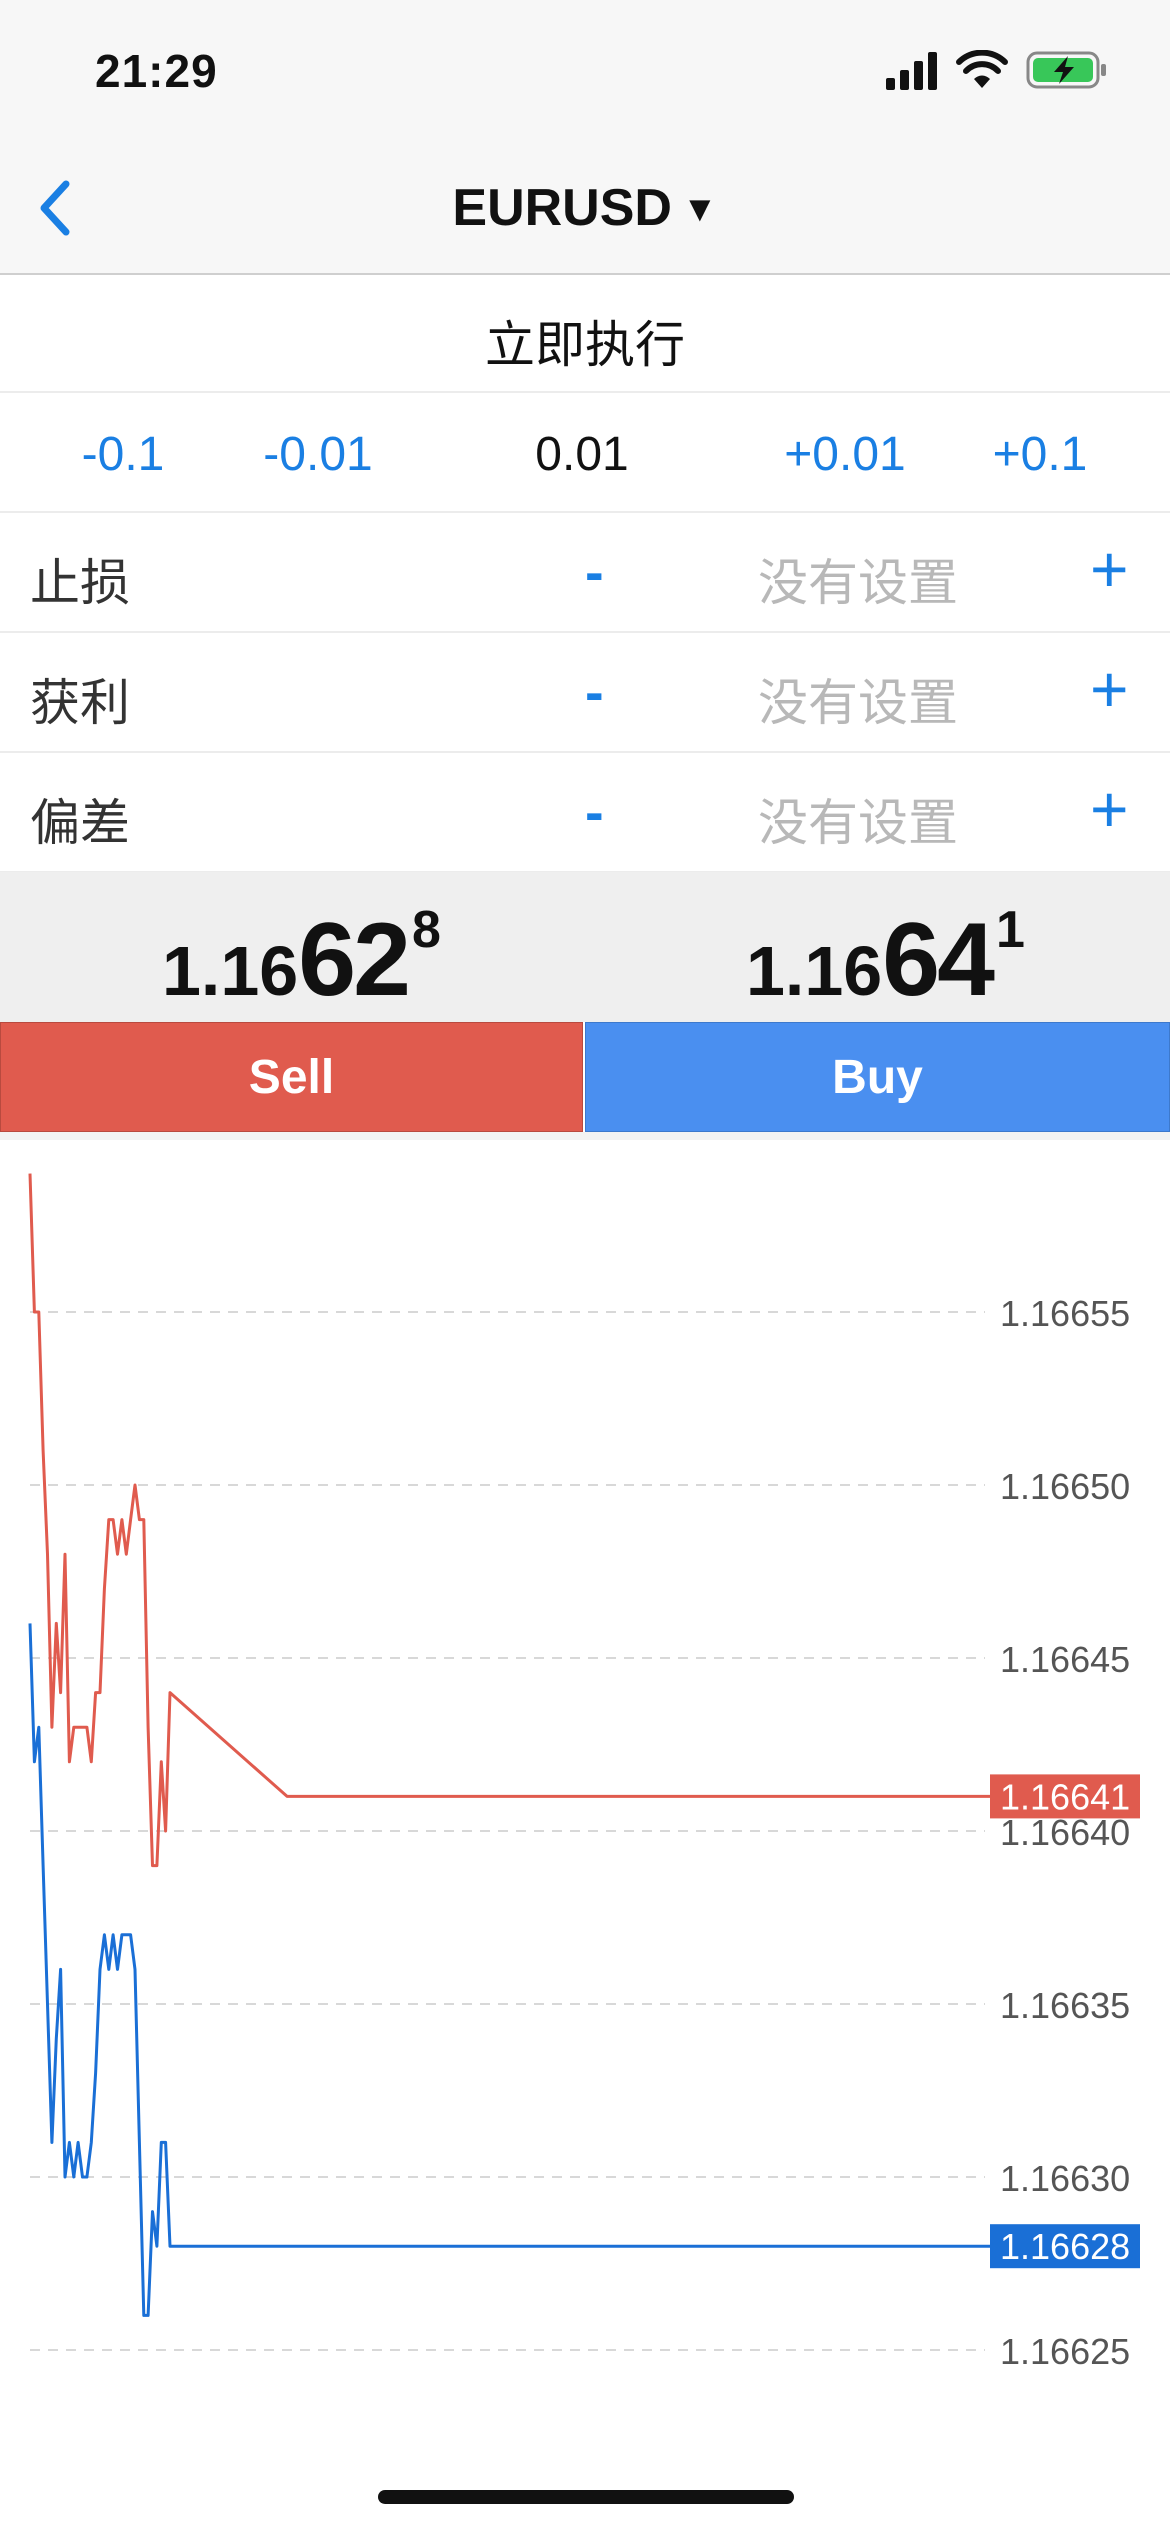 Image resolution: width=1170 pixels, height=2532 pixels. Describe the element at coordinates (80, 823) in the screenshot. I see `deviation-label: 偏差` at that location.